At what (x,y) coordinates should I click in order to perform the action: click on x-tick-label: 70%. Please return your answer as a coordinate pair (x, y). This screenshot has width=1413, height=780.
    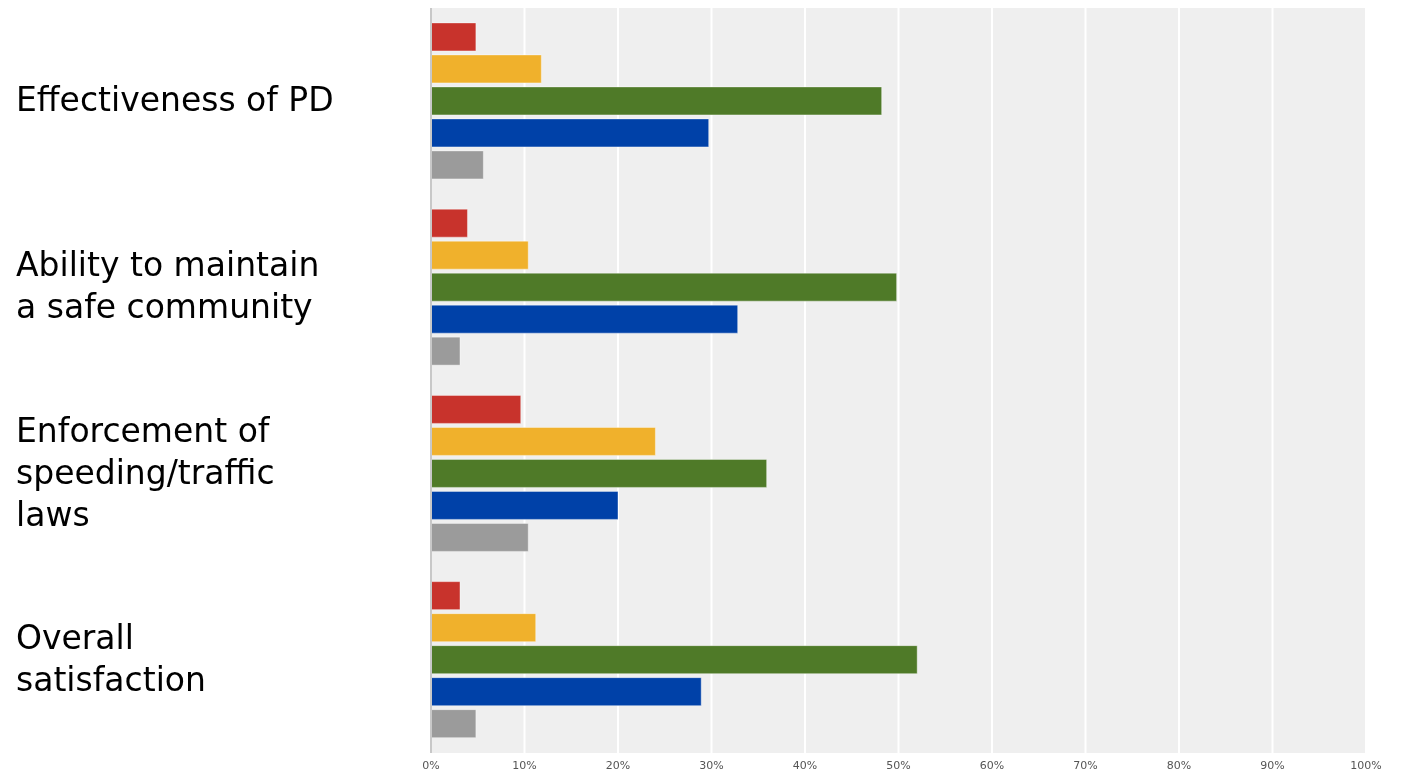
    Looking at the image, I should click on (1085, 765).